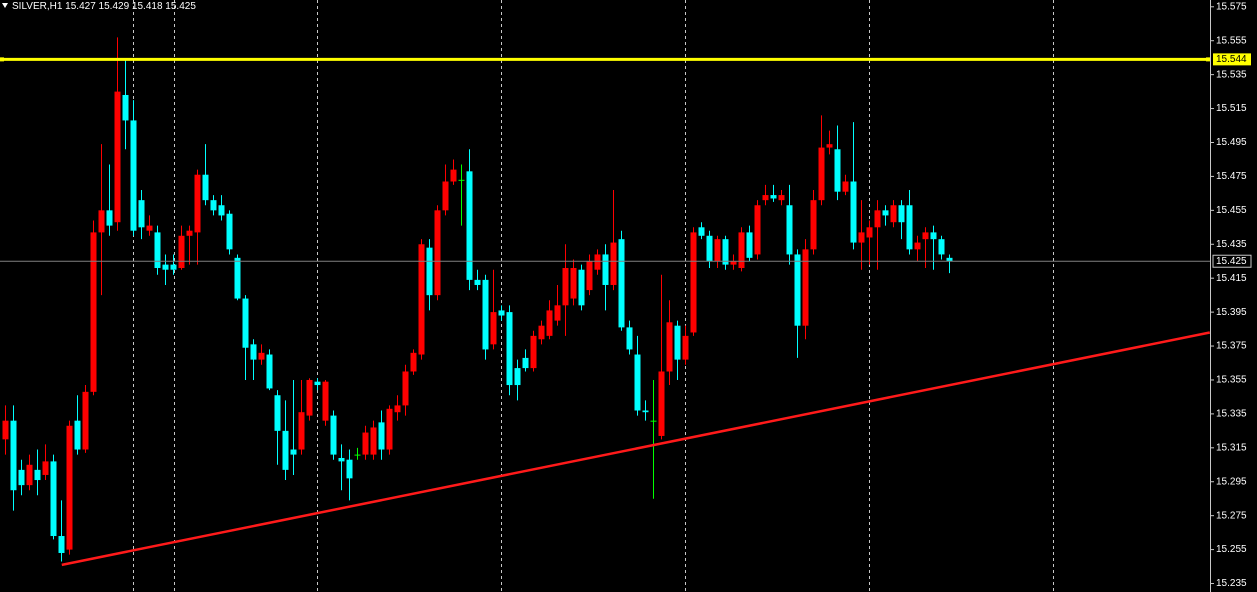  I want to click on symbol: SILVER,H1, so click(37, 6).